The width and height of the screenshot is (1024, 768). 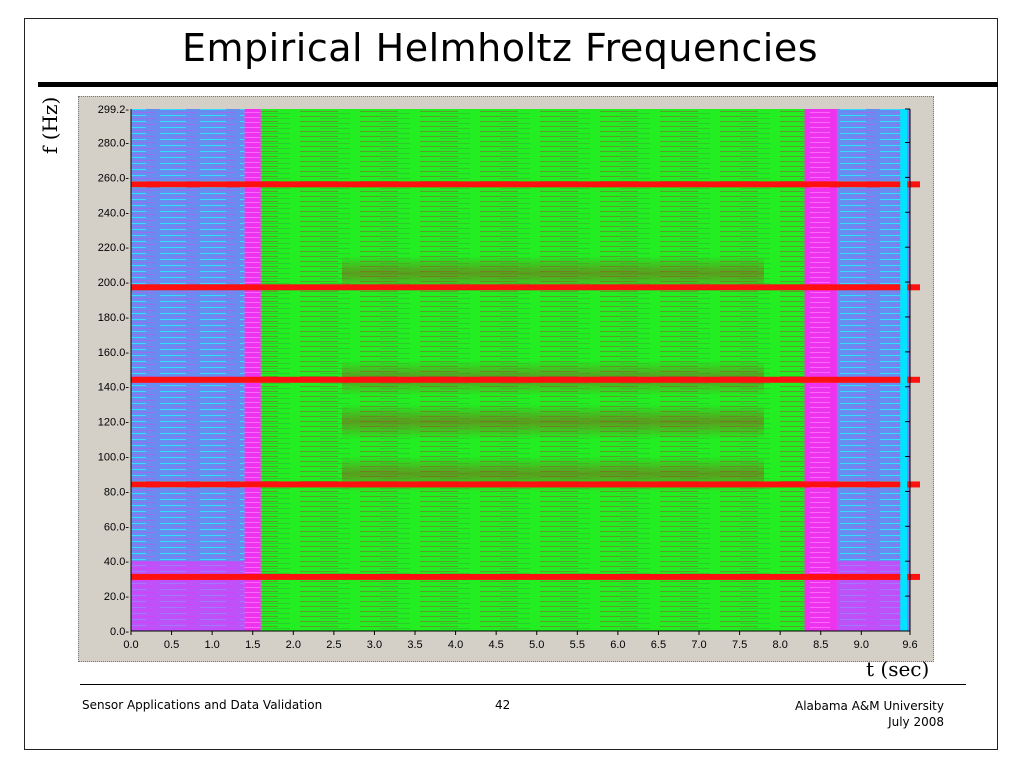 I want to click on y-tick-label: 299.2-, so click(x=114, y=110).